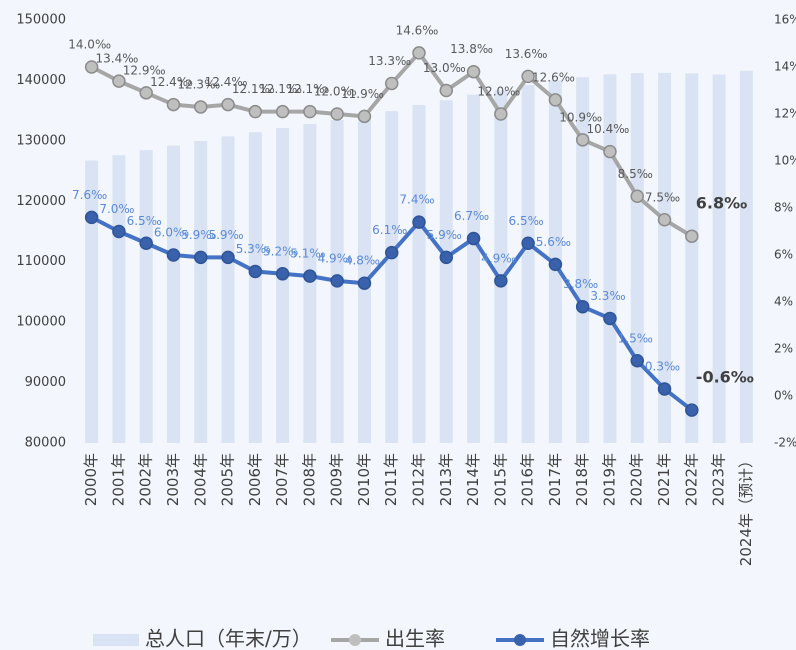 The width and height of the screenshot is (796, 650). I want to click on x-tick-label: 2008年, so click(309, 479).